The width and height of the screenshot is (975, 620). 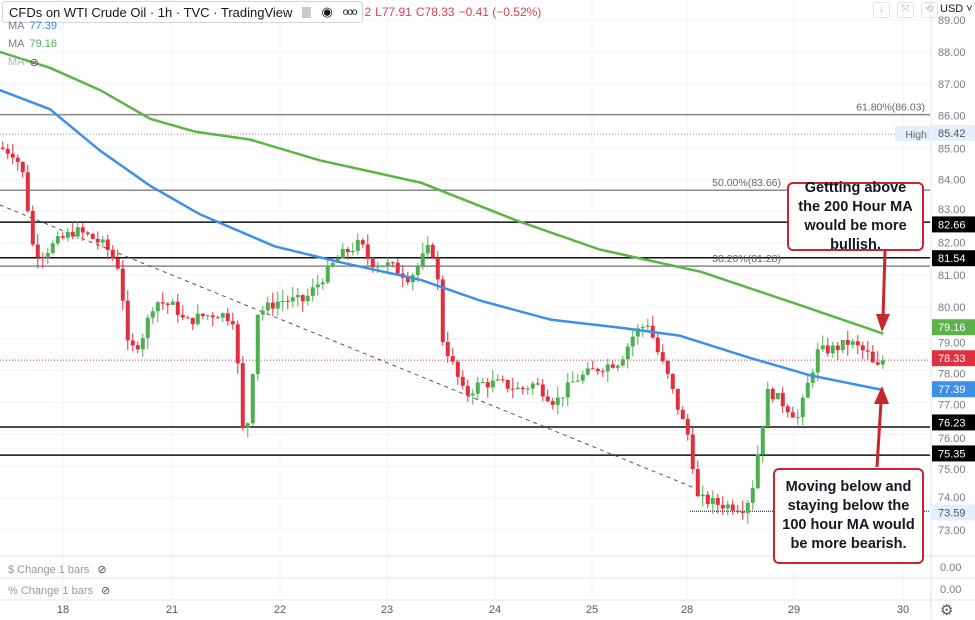 What do you see at coordinates (952, 21) in the screenshot?
I see `price-tick-label: 89.00` at bounding box center [952, 21].